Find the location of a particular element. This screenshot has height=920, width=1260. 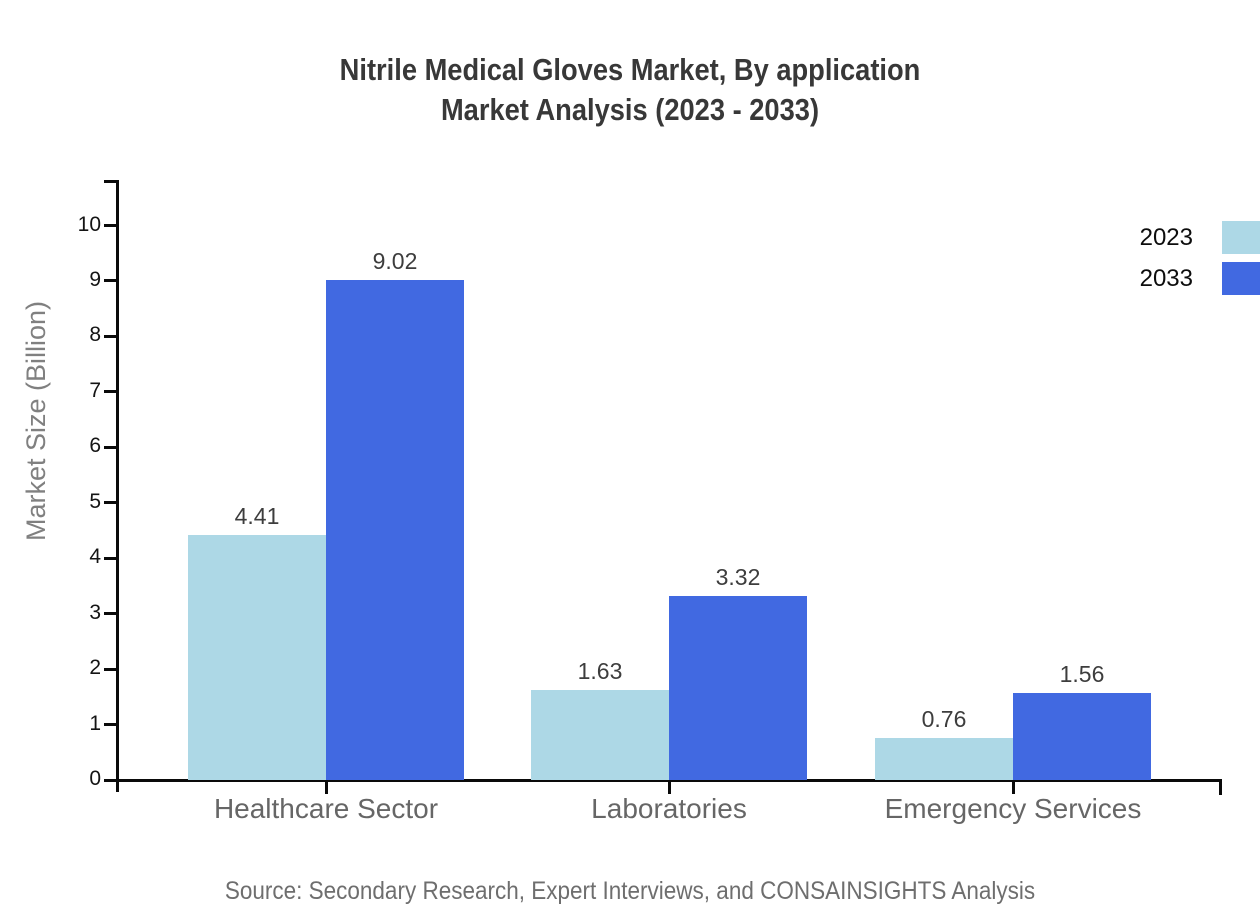

y-tick-label: 4 is located at coordinates (95, 557).